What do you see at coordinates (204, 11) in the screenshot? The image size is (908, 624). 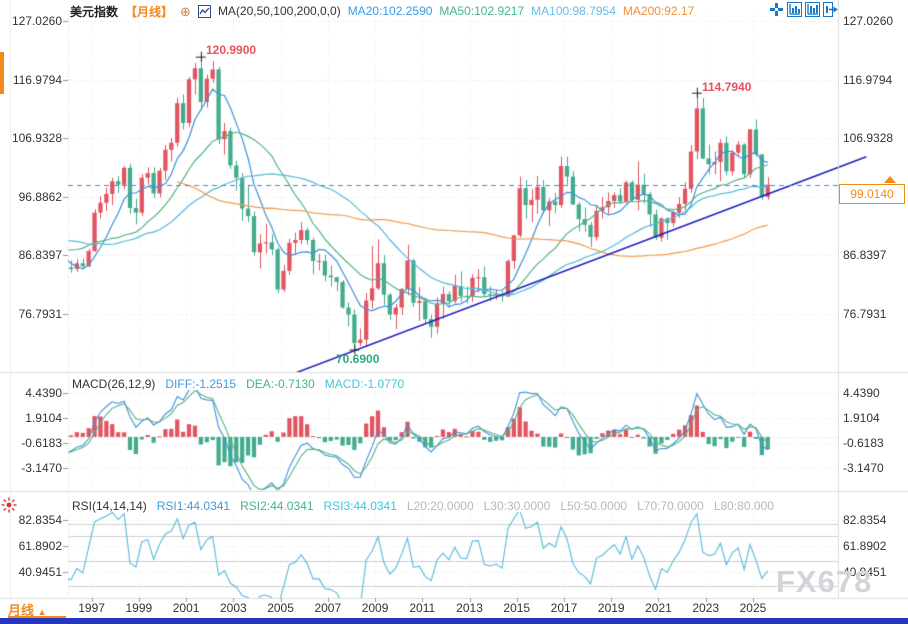 I see `chart-type-icon` at bounding box center [204, 11].